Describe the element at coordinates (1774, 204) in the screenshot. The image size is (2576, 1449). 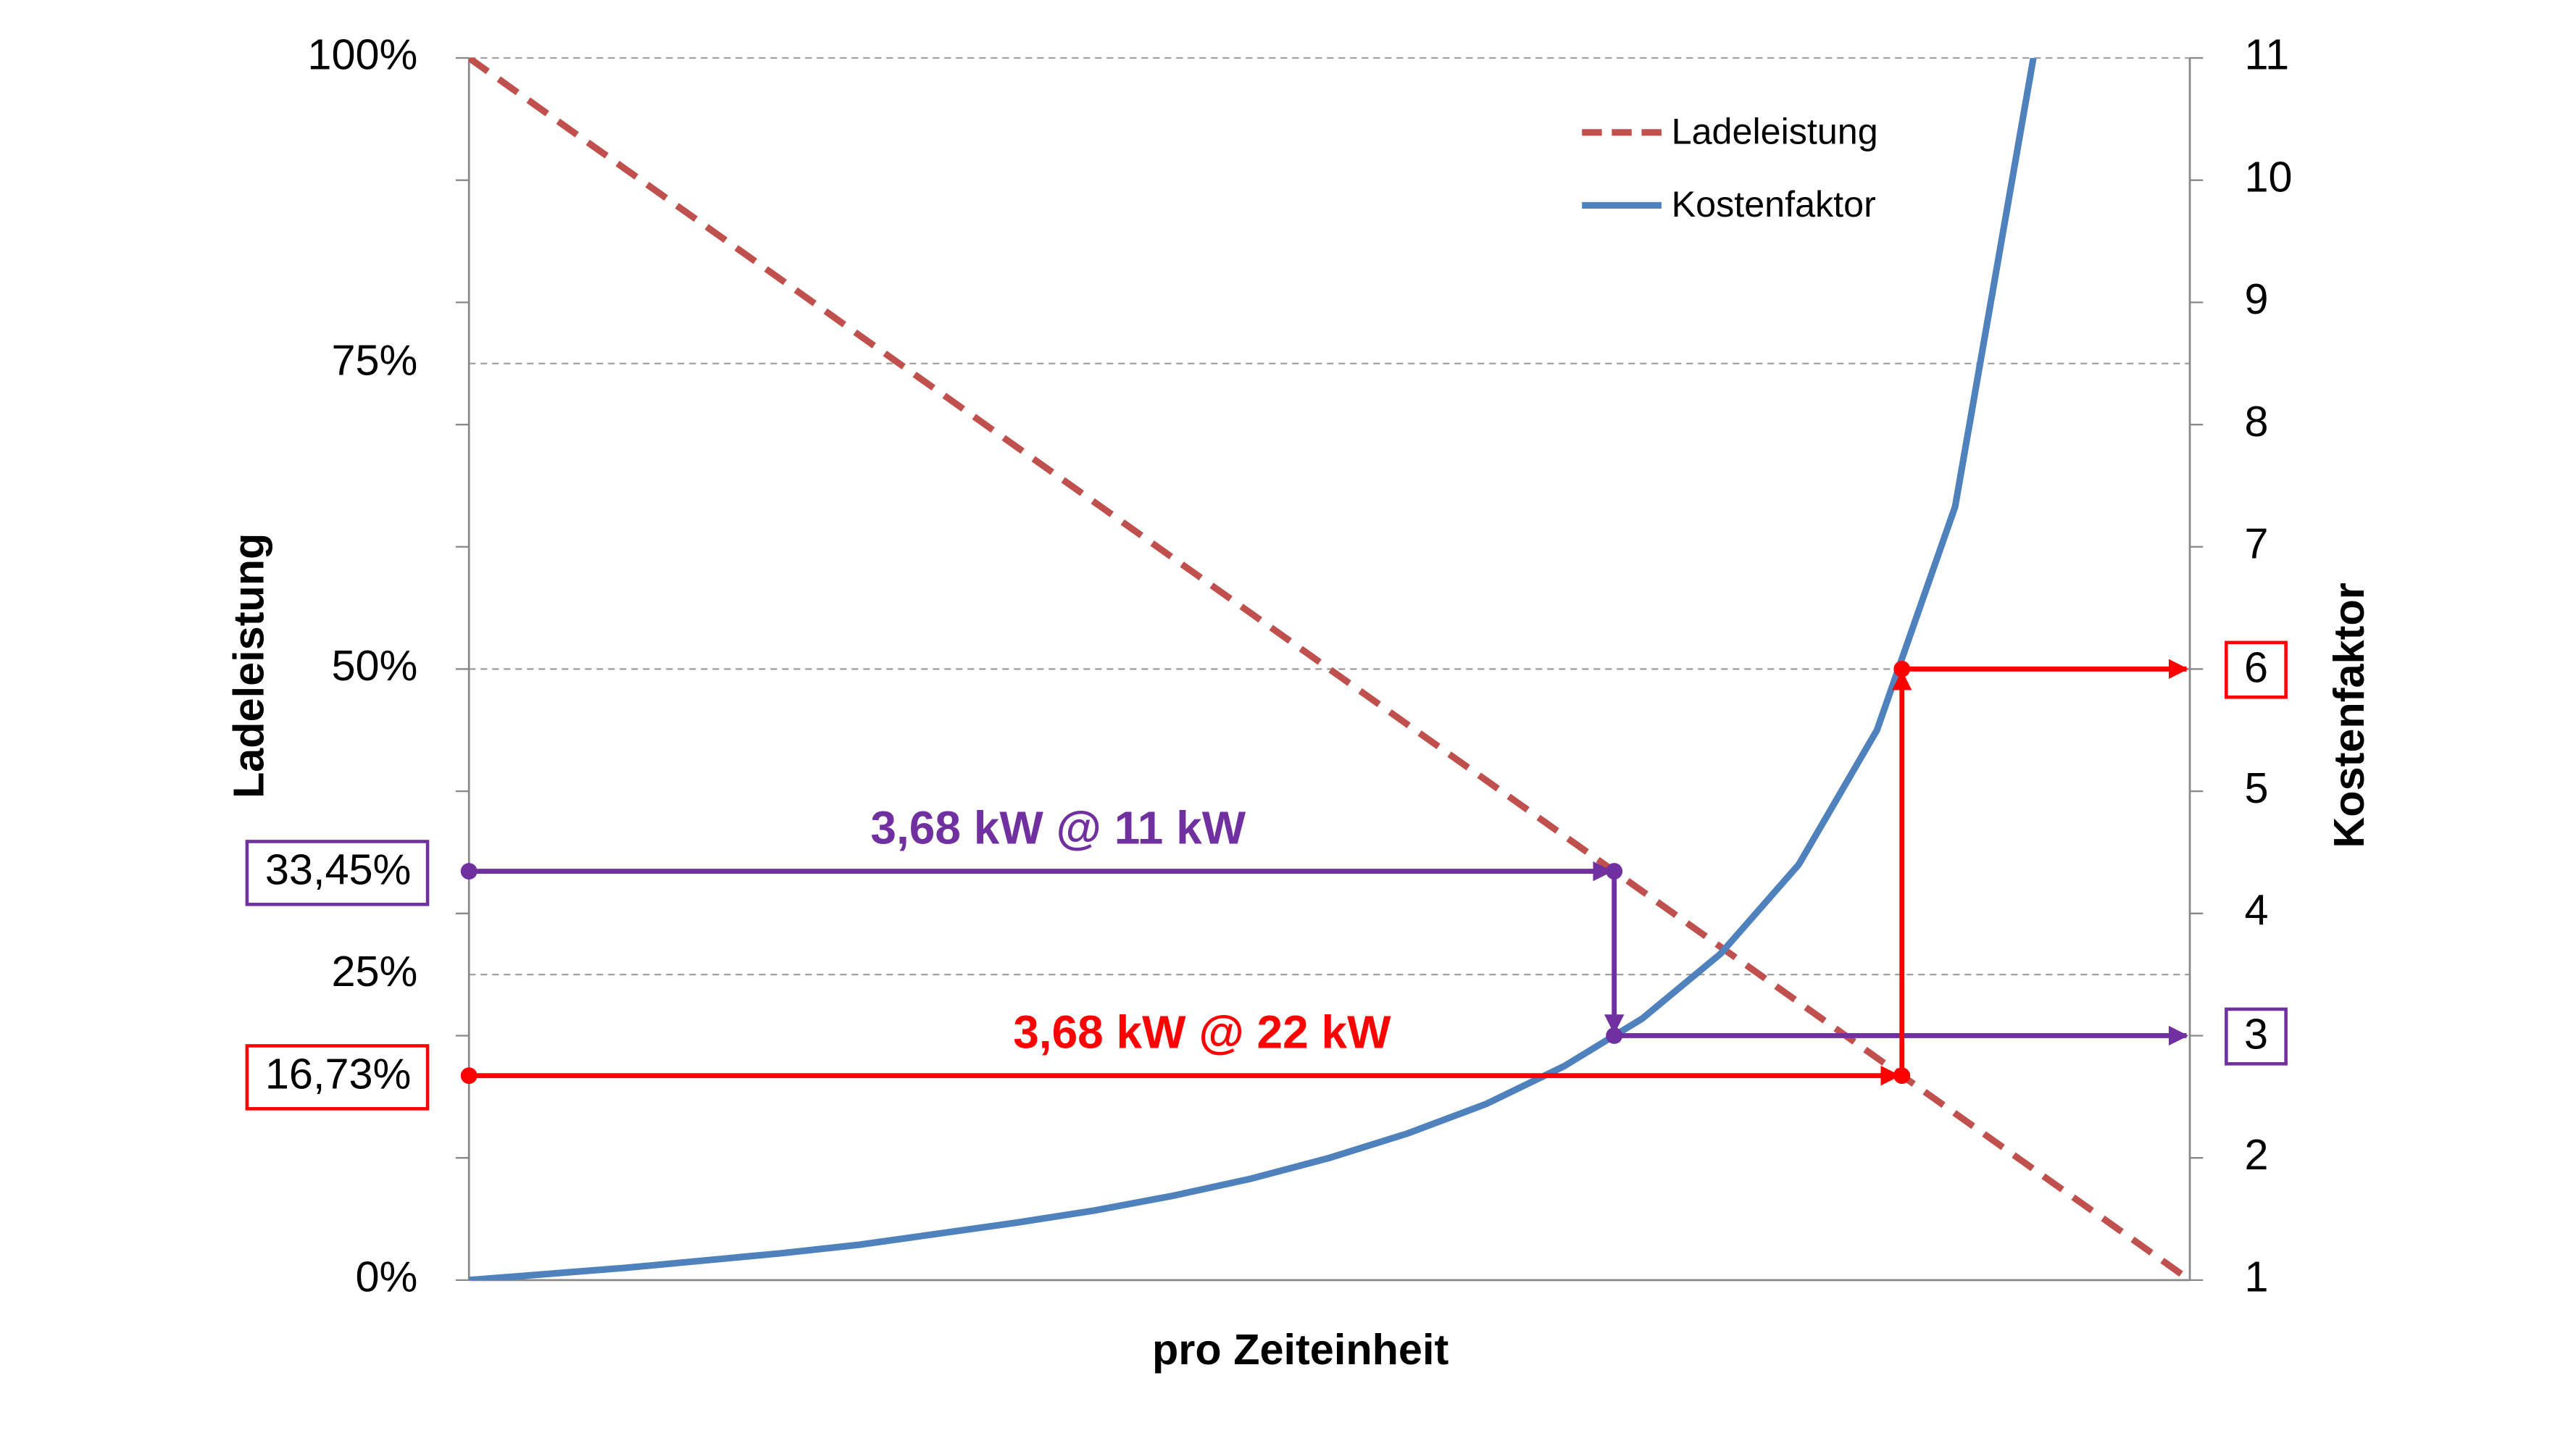
I see `legend-label: Kostenfaktor` at that location.